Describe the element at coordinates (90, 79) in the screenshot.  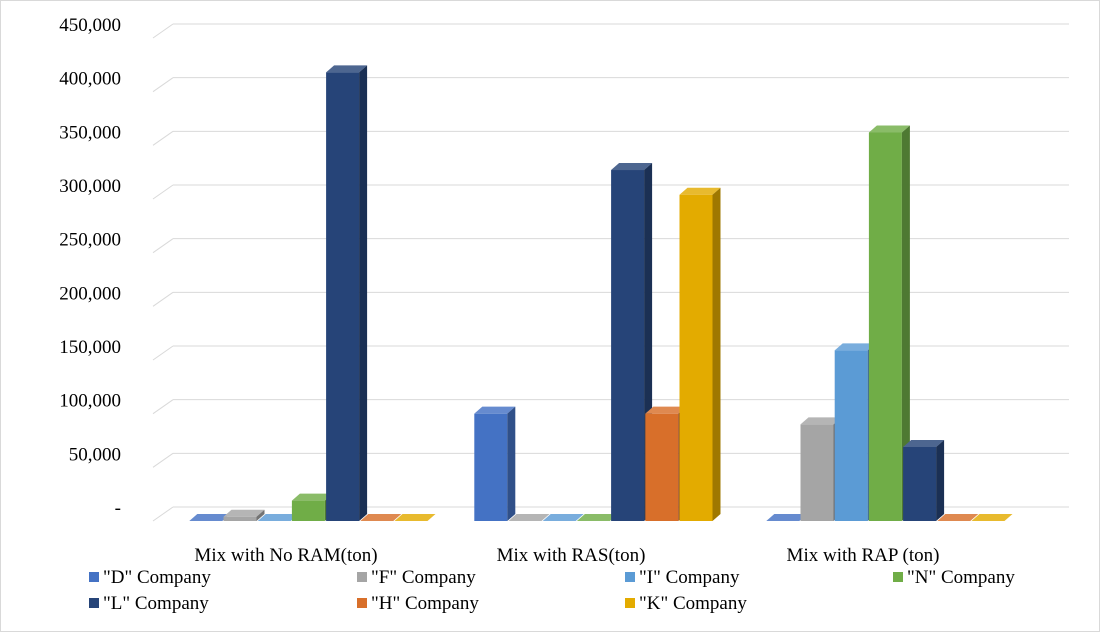
I see `y-tick-label: 400,000` at that location.